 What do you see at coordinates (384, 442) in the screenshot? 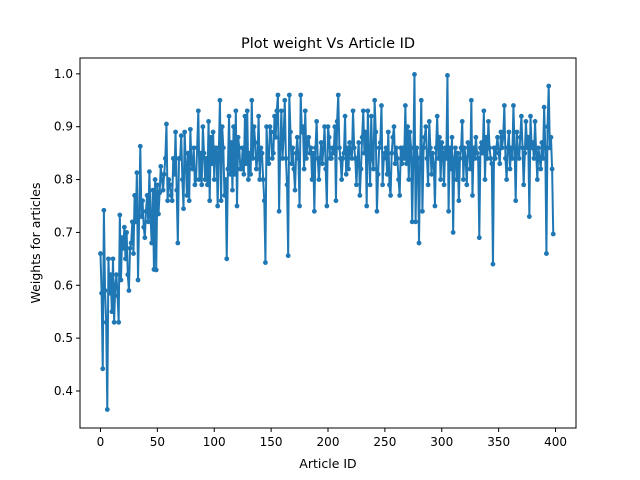
I see `x-tick-label: 250` at bounding box center [384, 442].